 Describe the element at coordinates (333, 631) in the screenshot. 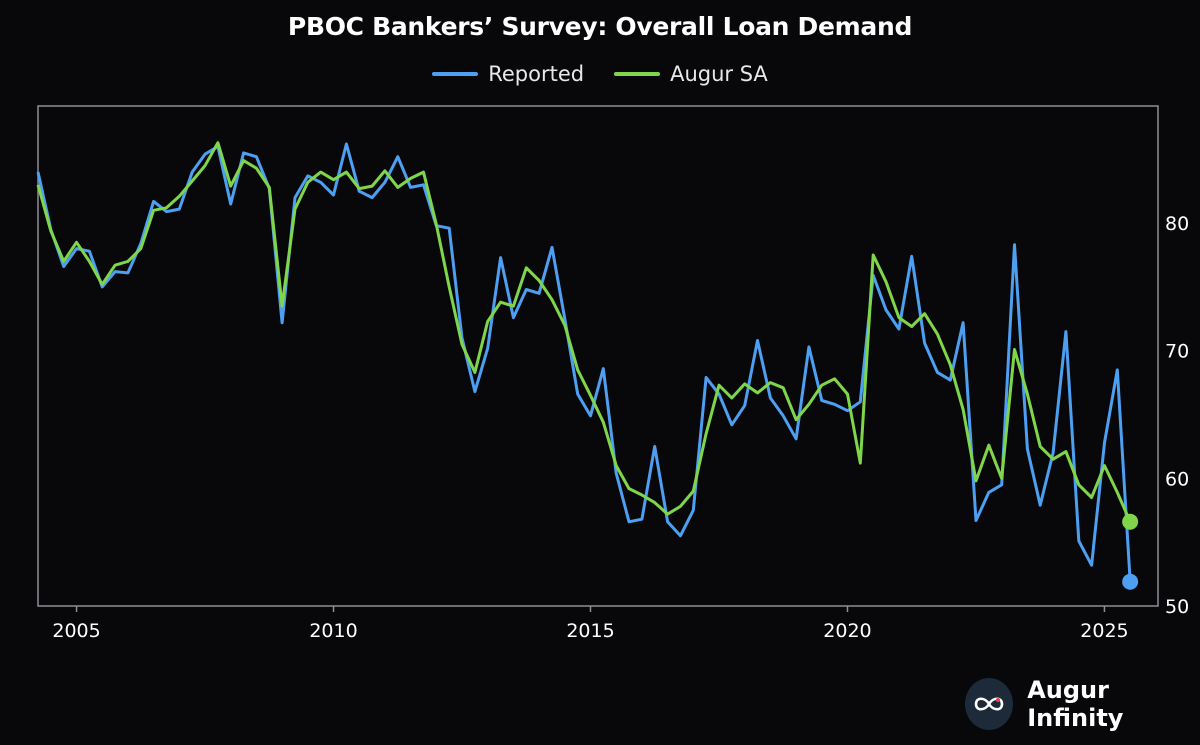

I see `x-tick-label: 2010` at that location.